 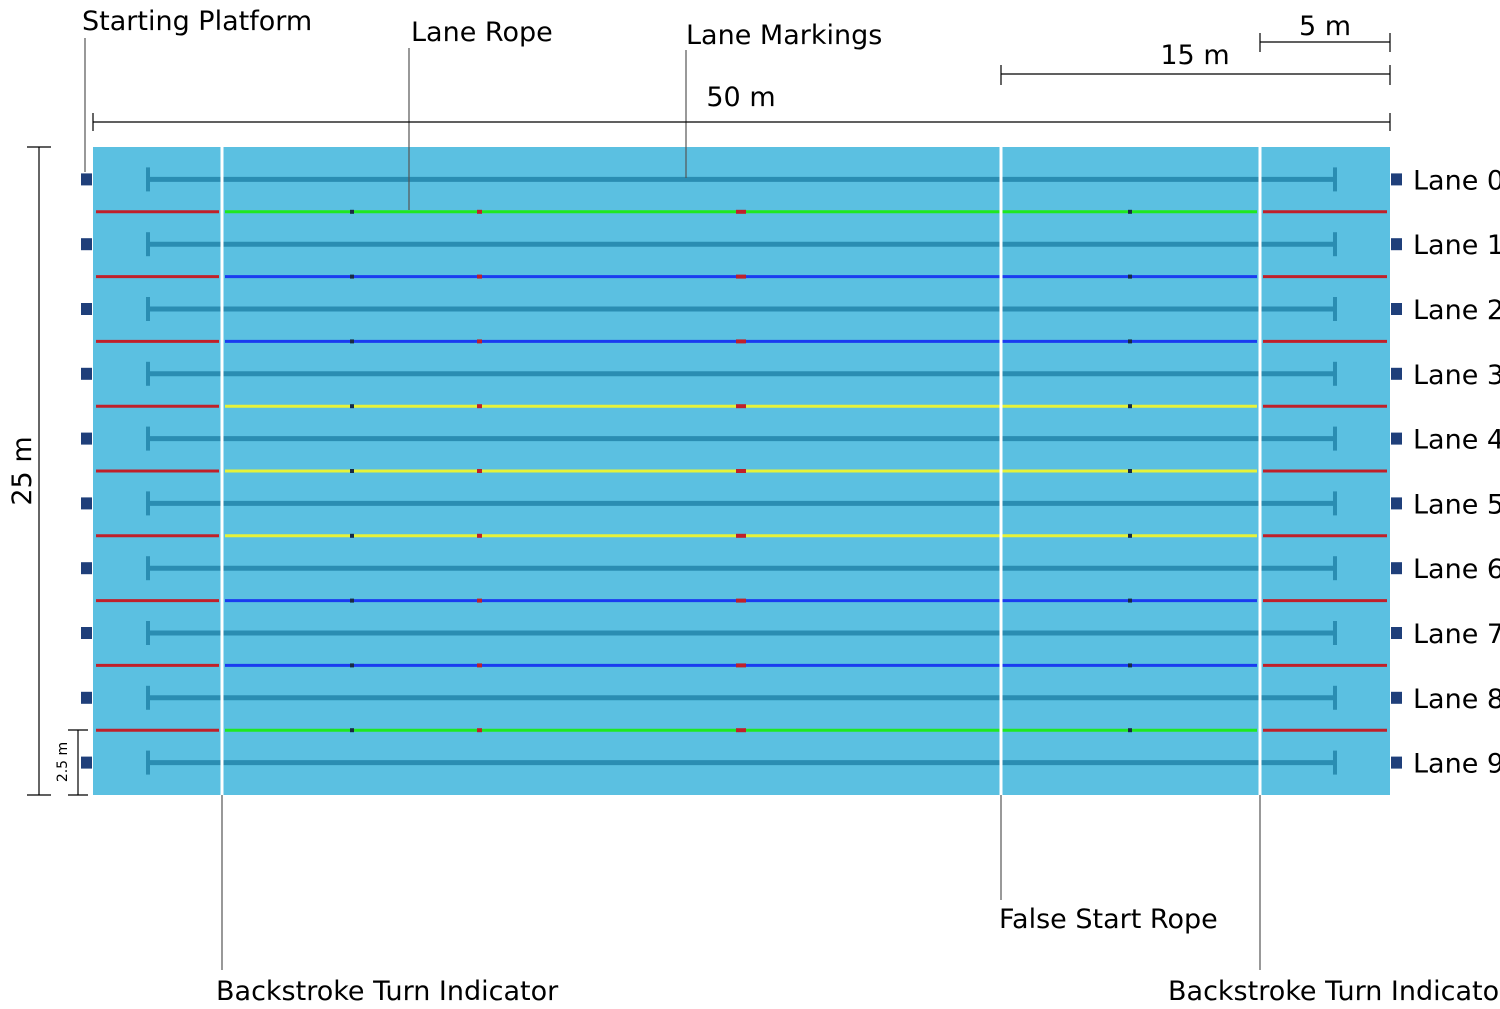 What do you see at coordinates (741, 122) in the screenshot?
I see `length-dimension-line` at bounding box center [741, 122].